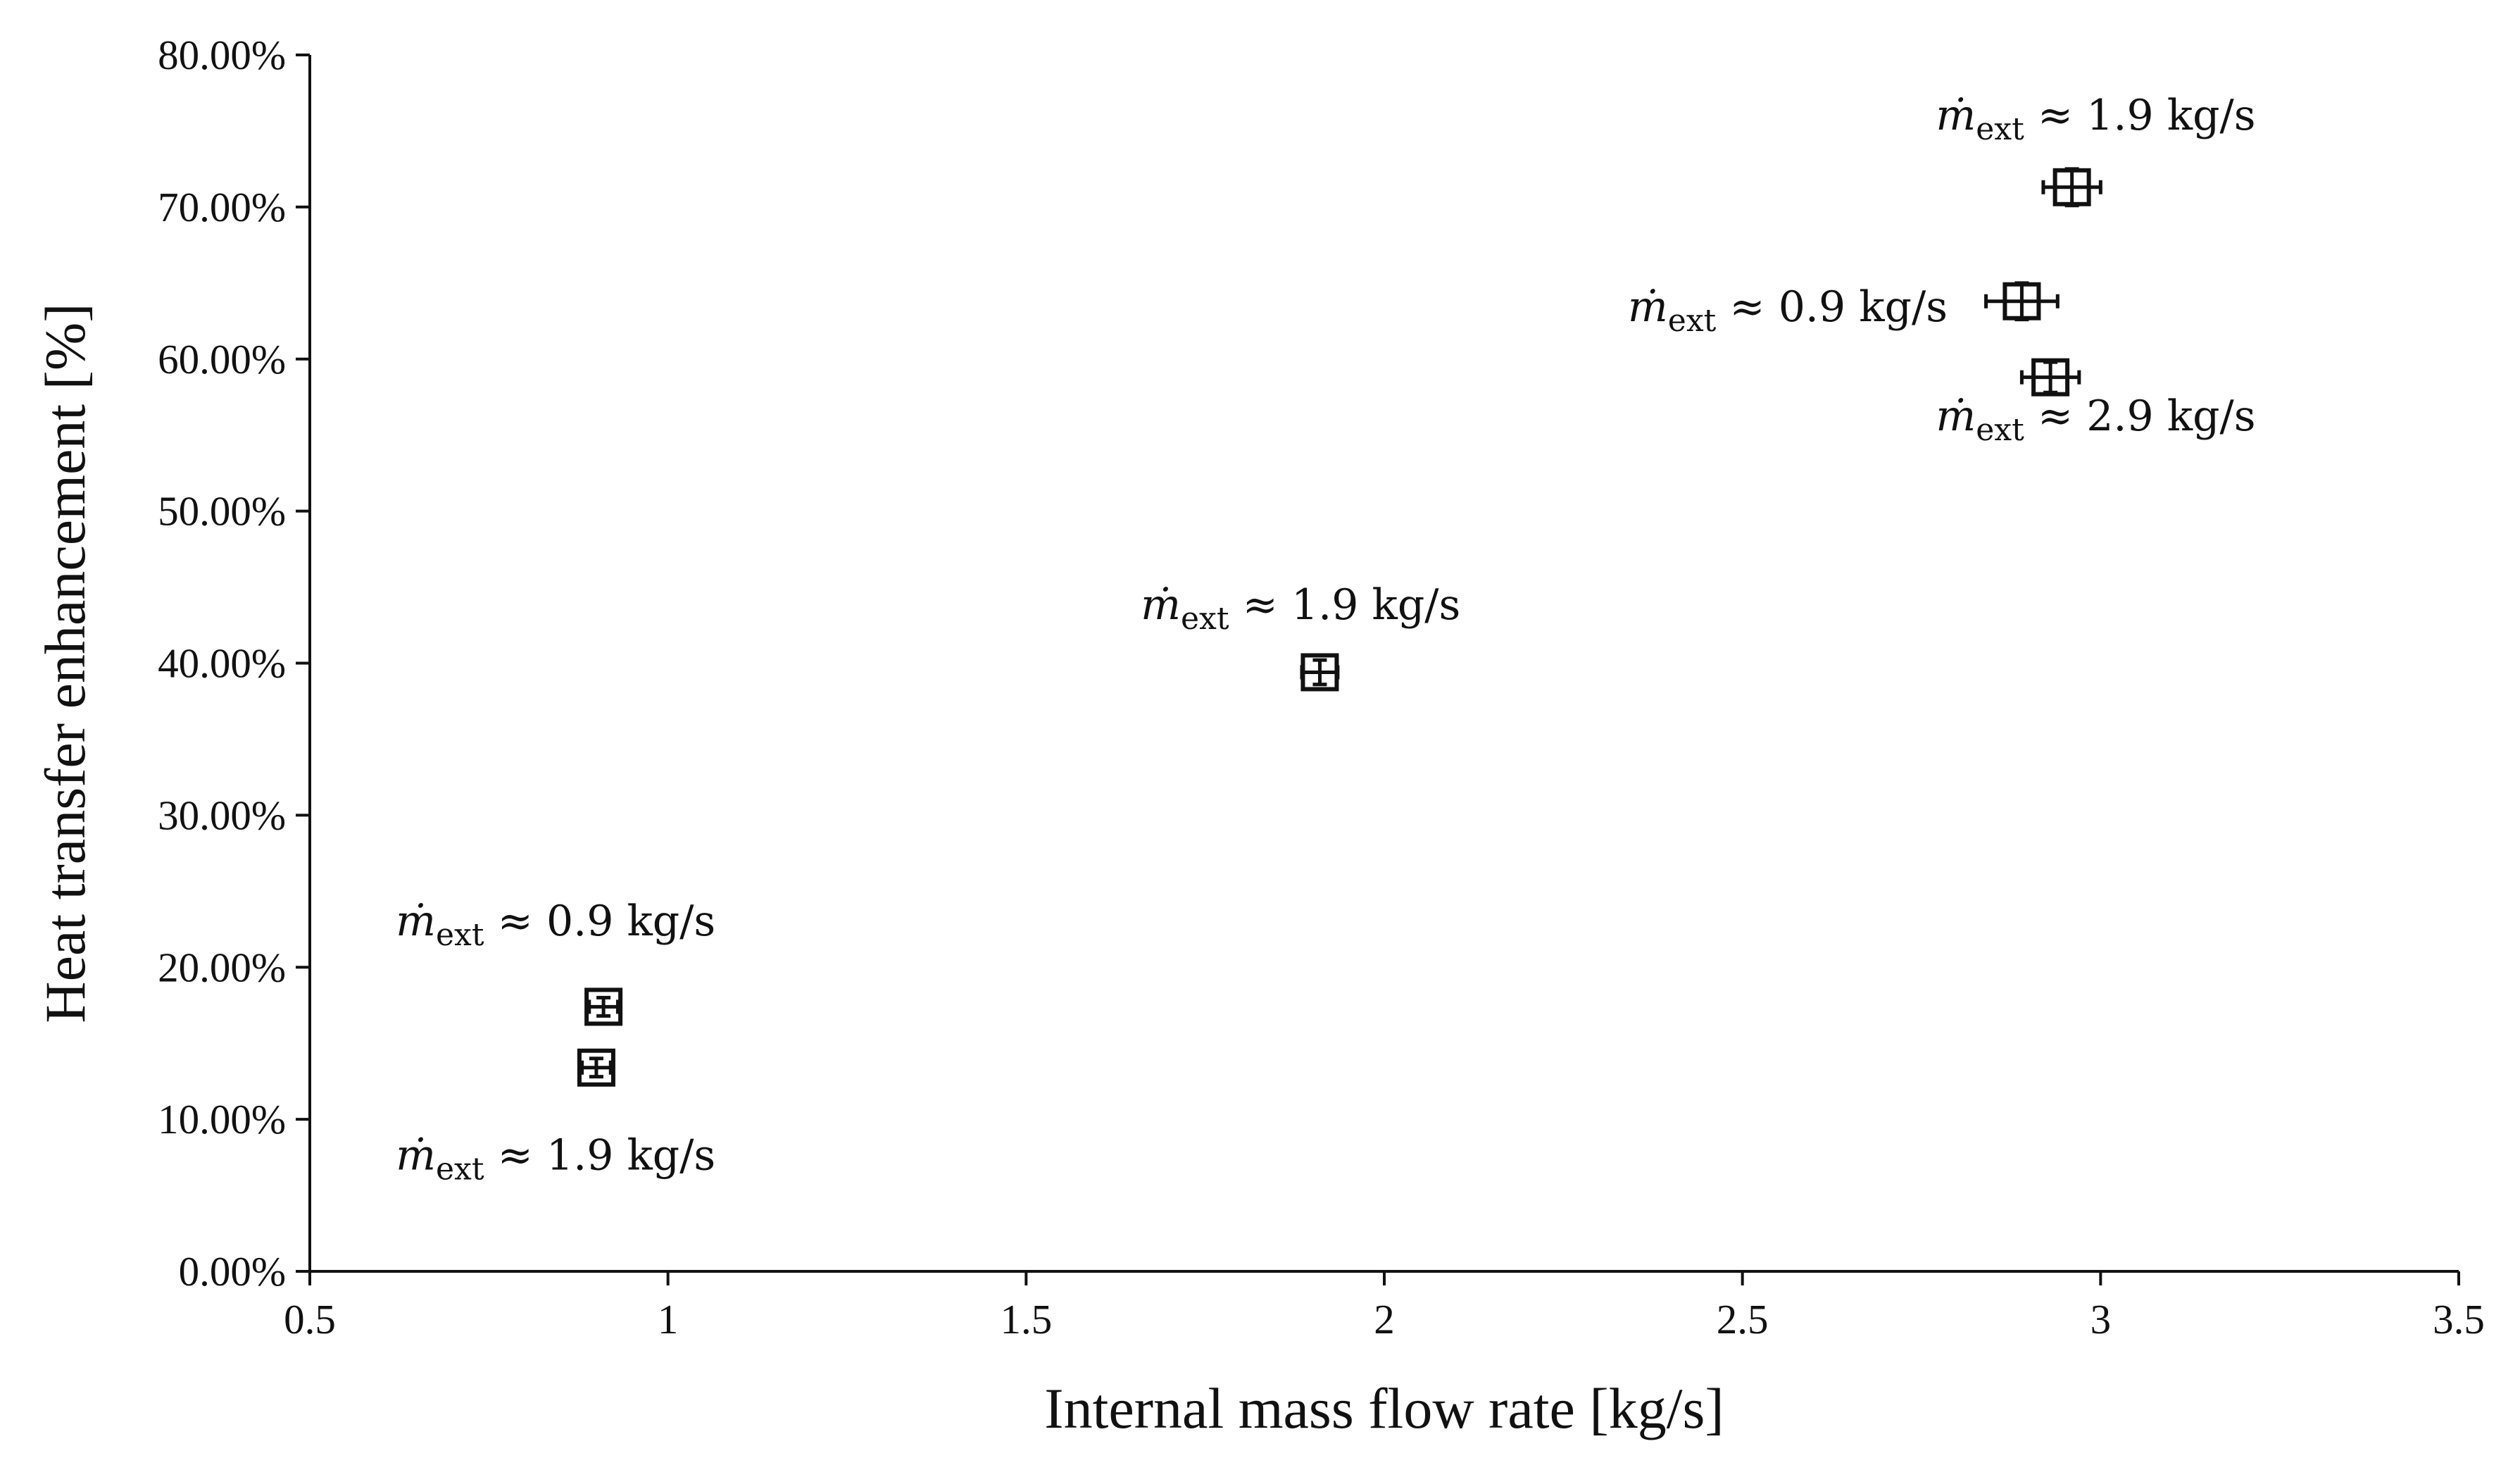 Image resolution: width=2520 pixels, height=1458 pixels. What do you see at coordinates (65, 663) in the screenshot?
I see `y-axis-title: Heat transfer enhancement [%]` at bounding box center [65, 663].